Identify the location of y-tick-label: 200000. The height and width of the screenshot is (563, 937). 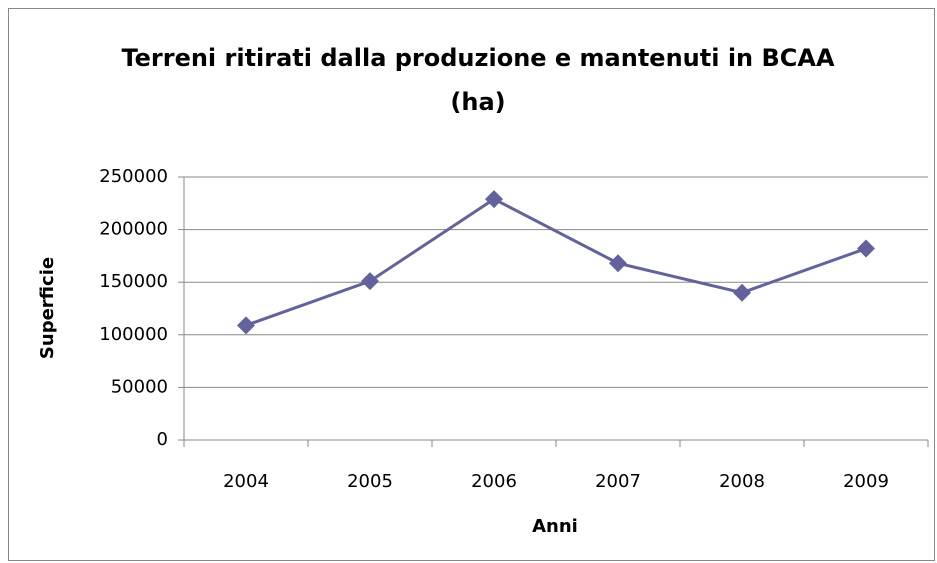
(133, 229).